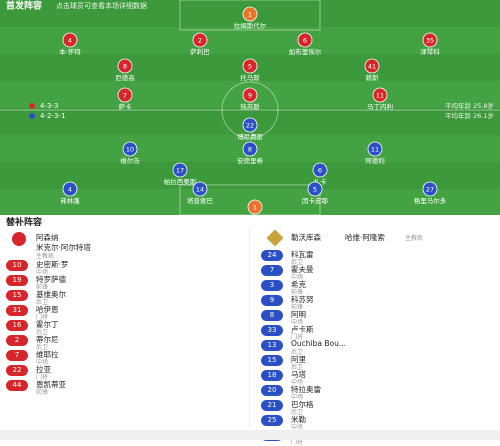 Image resolution: width=500 pixels, height=446 pixels. I want to click on sub-row: 22 拉亚 门将, so click(122, 372).